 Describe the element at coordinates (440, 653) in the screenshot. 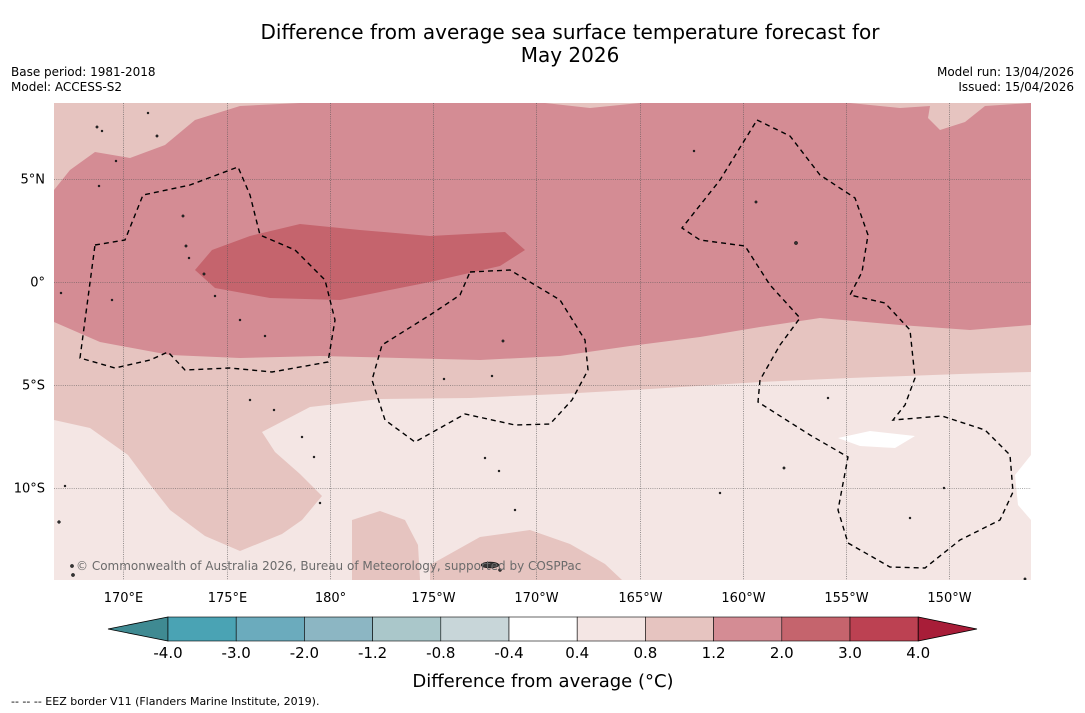

I see `colorbar-tick-label: -0.8` at that location.